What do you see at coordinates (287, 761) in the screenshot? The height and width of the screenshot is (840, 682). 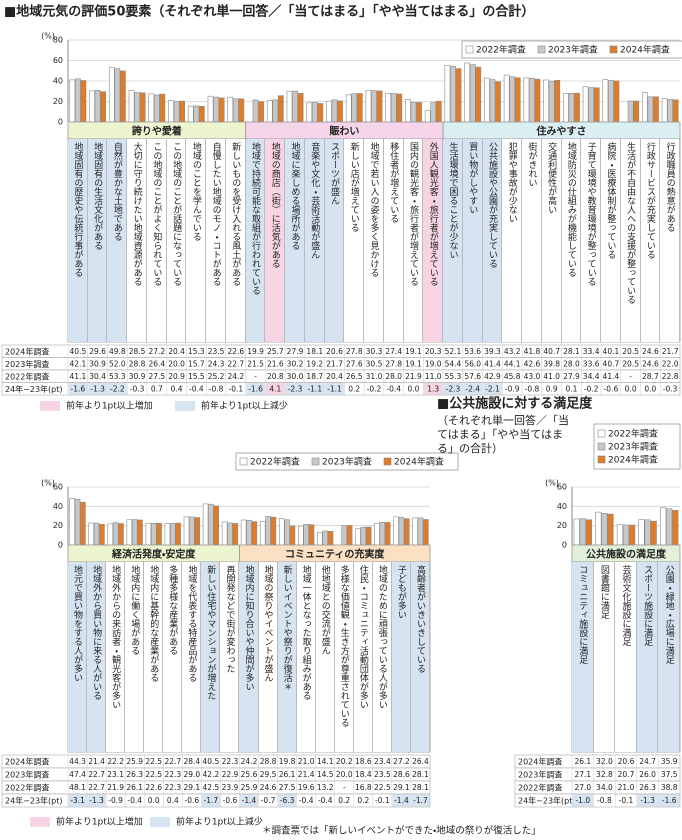 I see `table-value: 19.8` at bounding box center [287, 761].